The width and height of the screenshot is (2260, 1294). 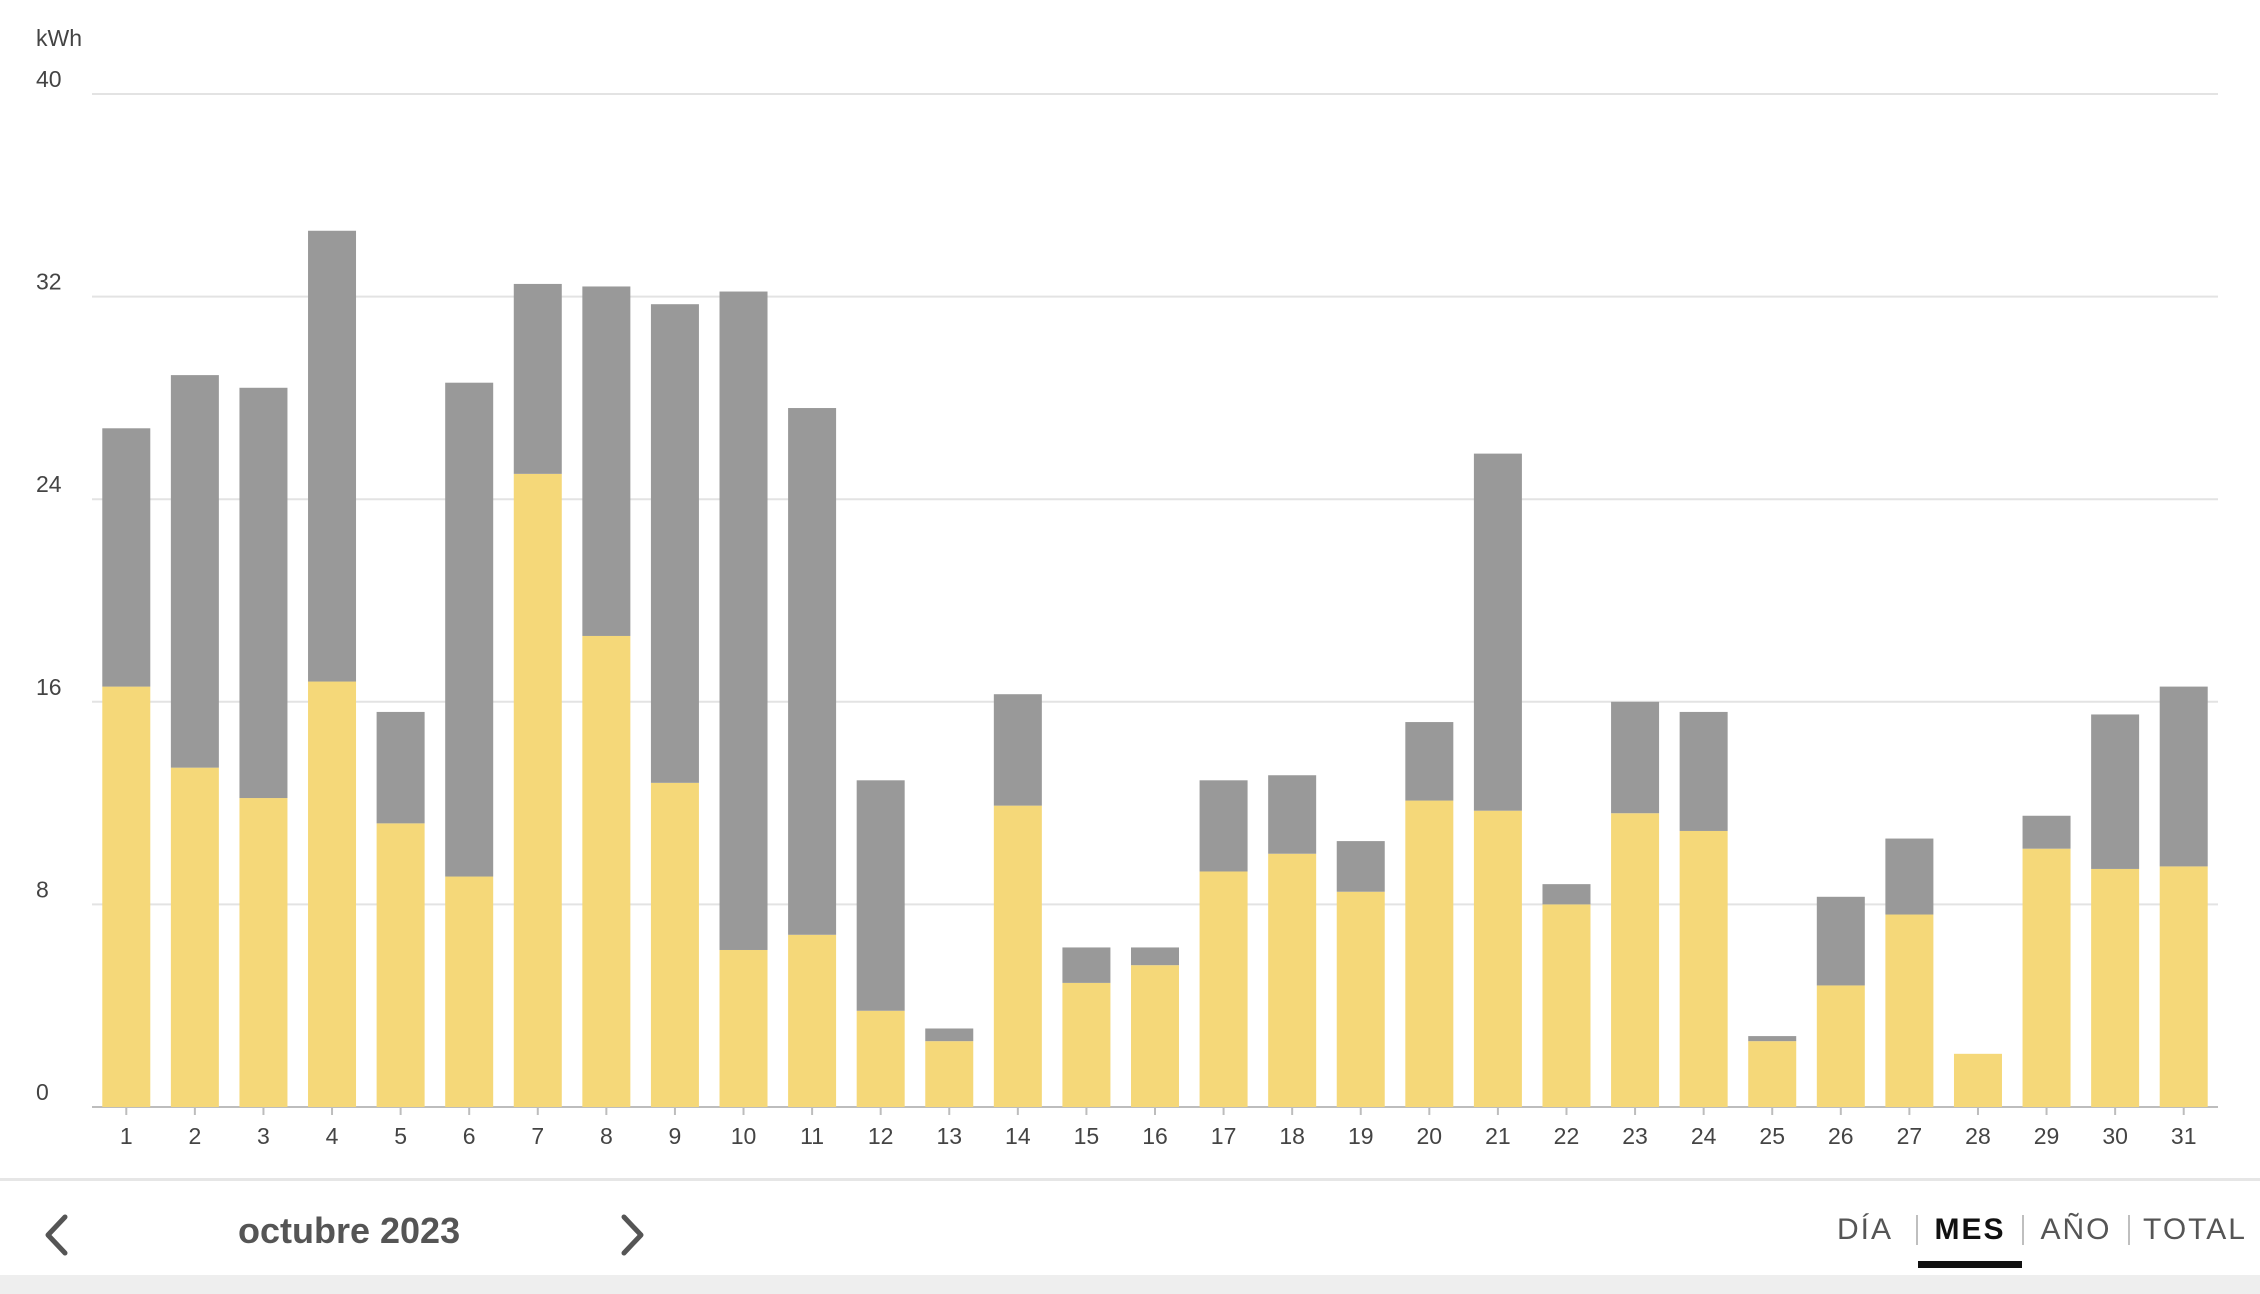 What do you see at coordinates (1970, 1229) in the screenshot?
I see `tab-mes: MES` at bounding box center [1970, 1229].